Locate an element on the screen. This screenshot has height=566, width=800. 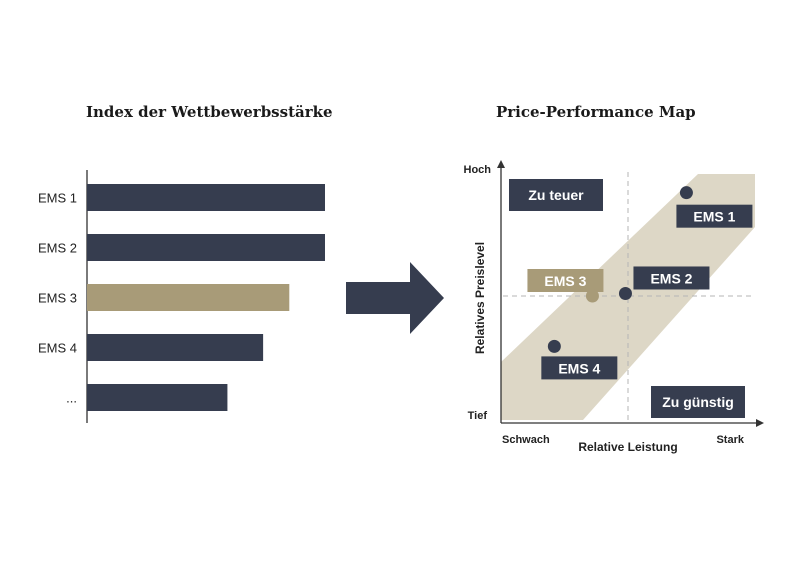
map-points: EMS 1 EMS 2 EMS 3 EMS 4 is located at coordinates (640, 283).